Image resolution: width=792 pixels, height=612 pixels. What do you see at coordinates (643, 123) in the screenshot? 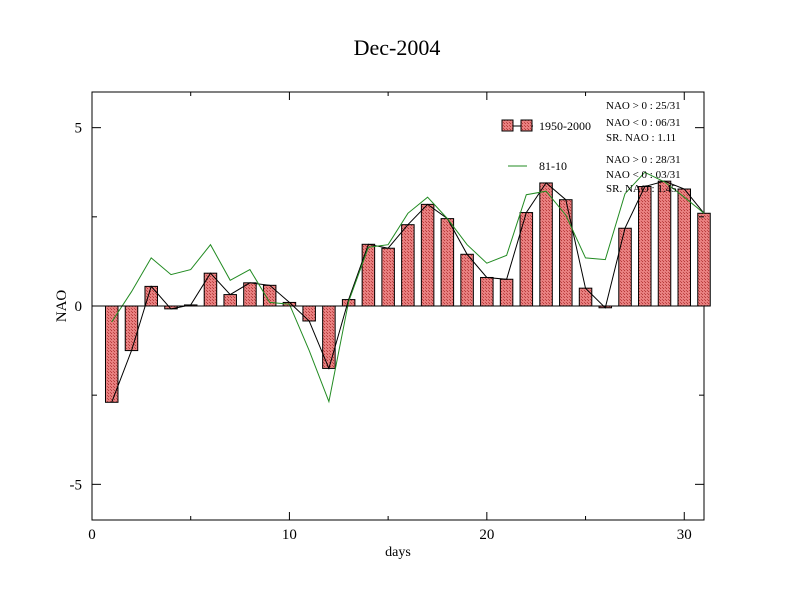
I see `stat-1950-neg: NAO < 0 : 06/31` at bounding box center [643, 123].